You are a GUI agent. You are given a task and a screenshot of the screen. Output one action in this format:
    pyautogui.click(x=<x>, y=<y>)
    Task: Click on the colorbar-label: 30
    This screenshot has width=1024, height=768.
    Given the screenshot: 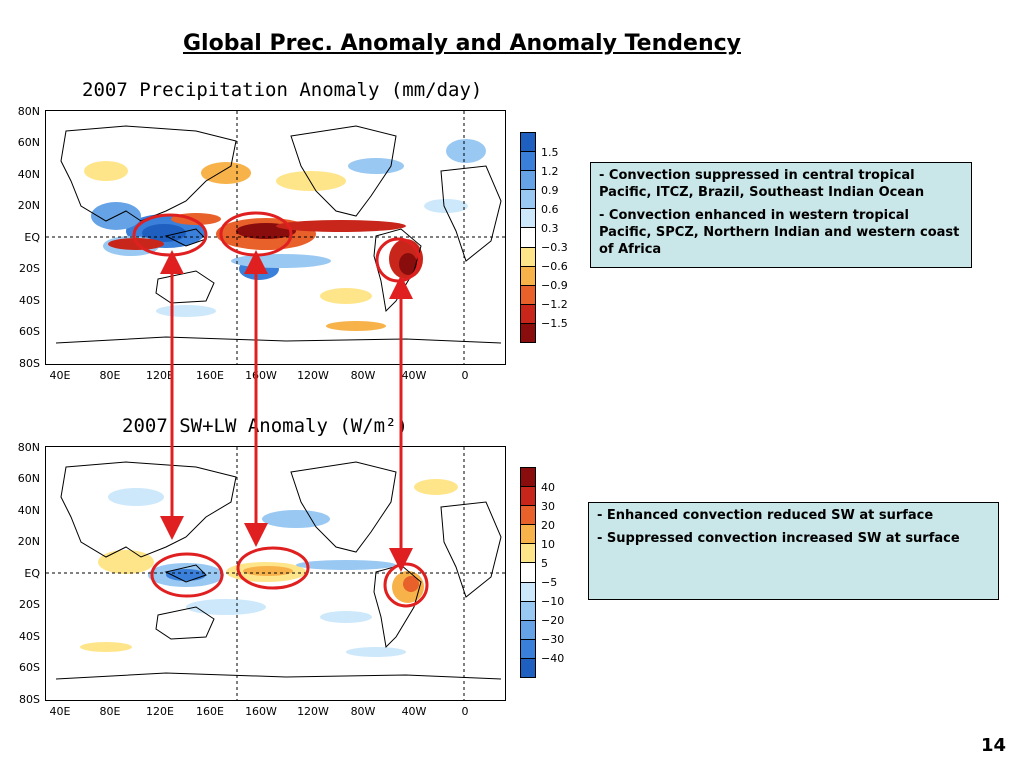 What is the action you would take?
    pyautogui.click(x=548, y=506)
    